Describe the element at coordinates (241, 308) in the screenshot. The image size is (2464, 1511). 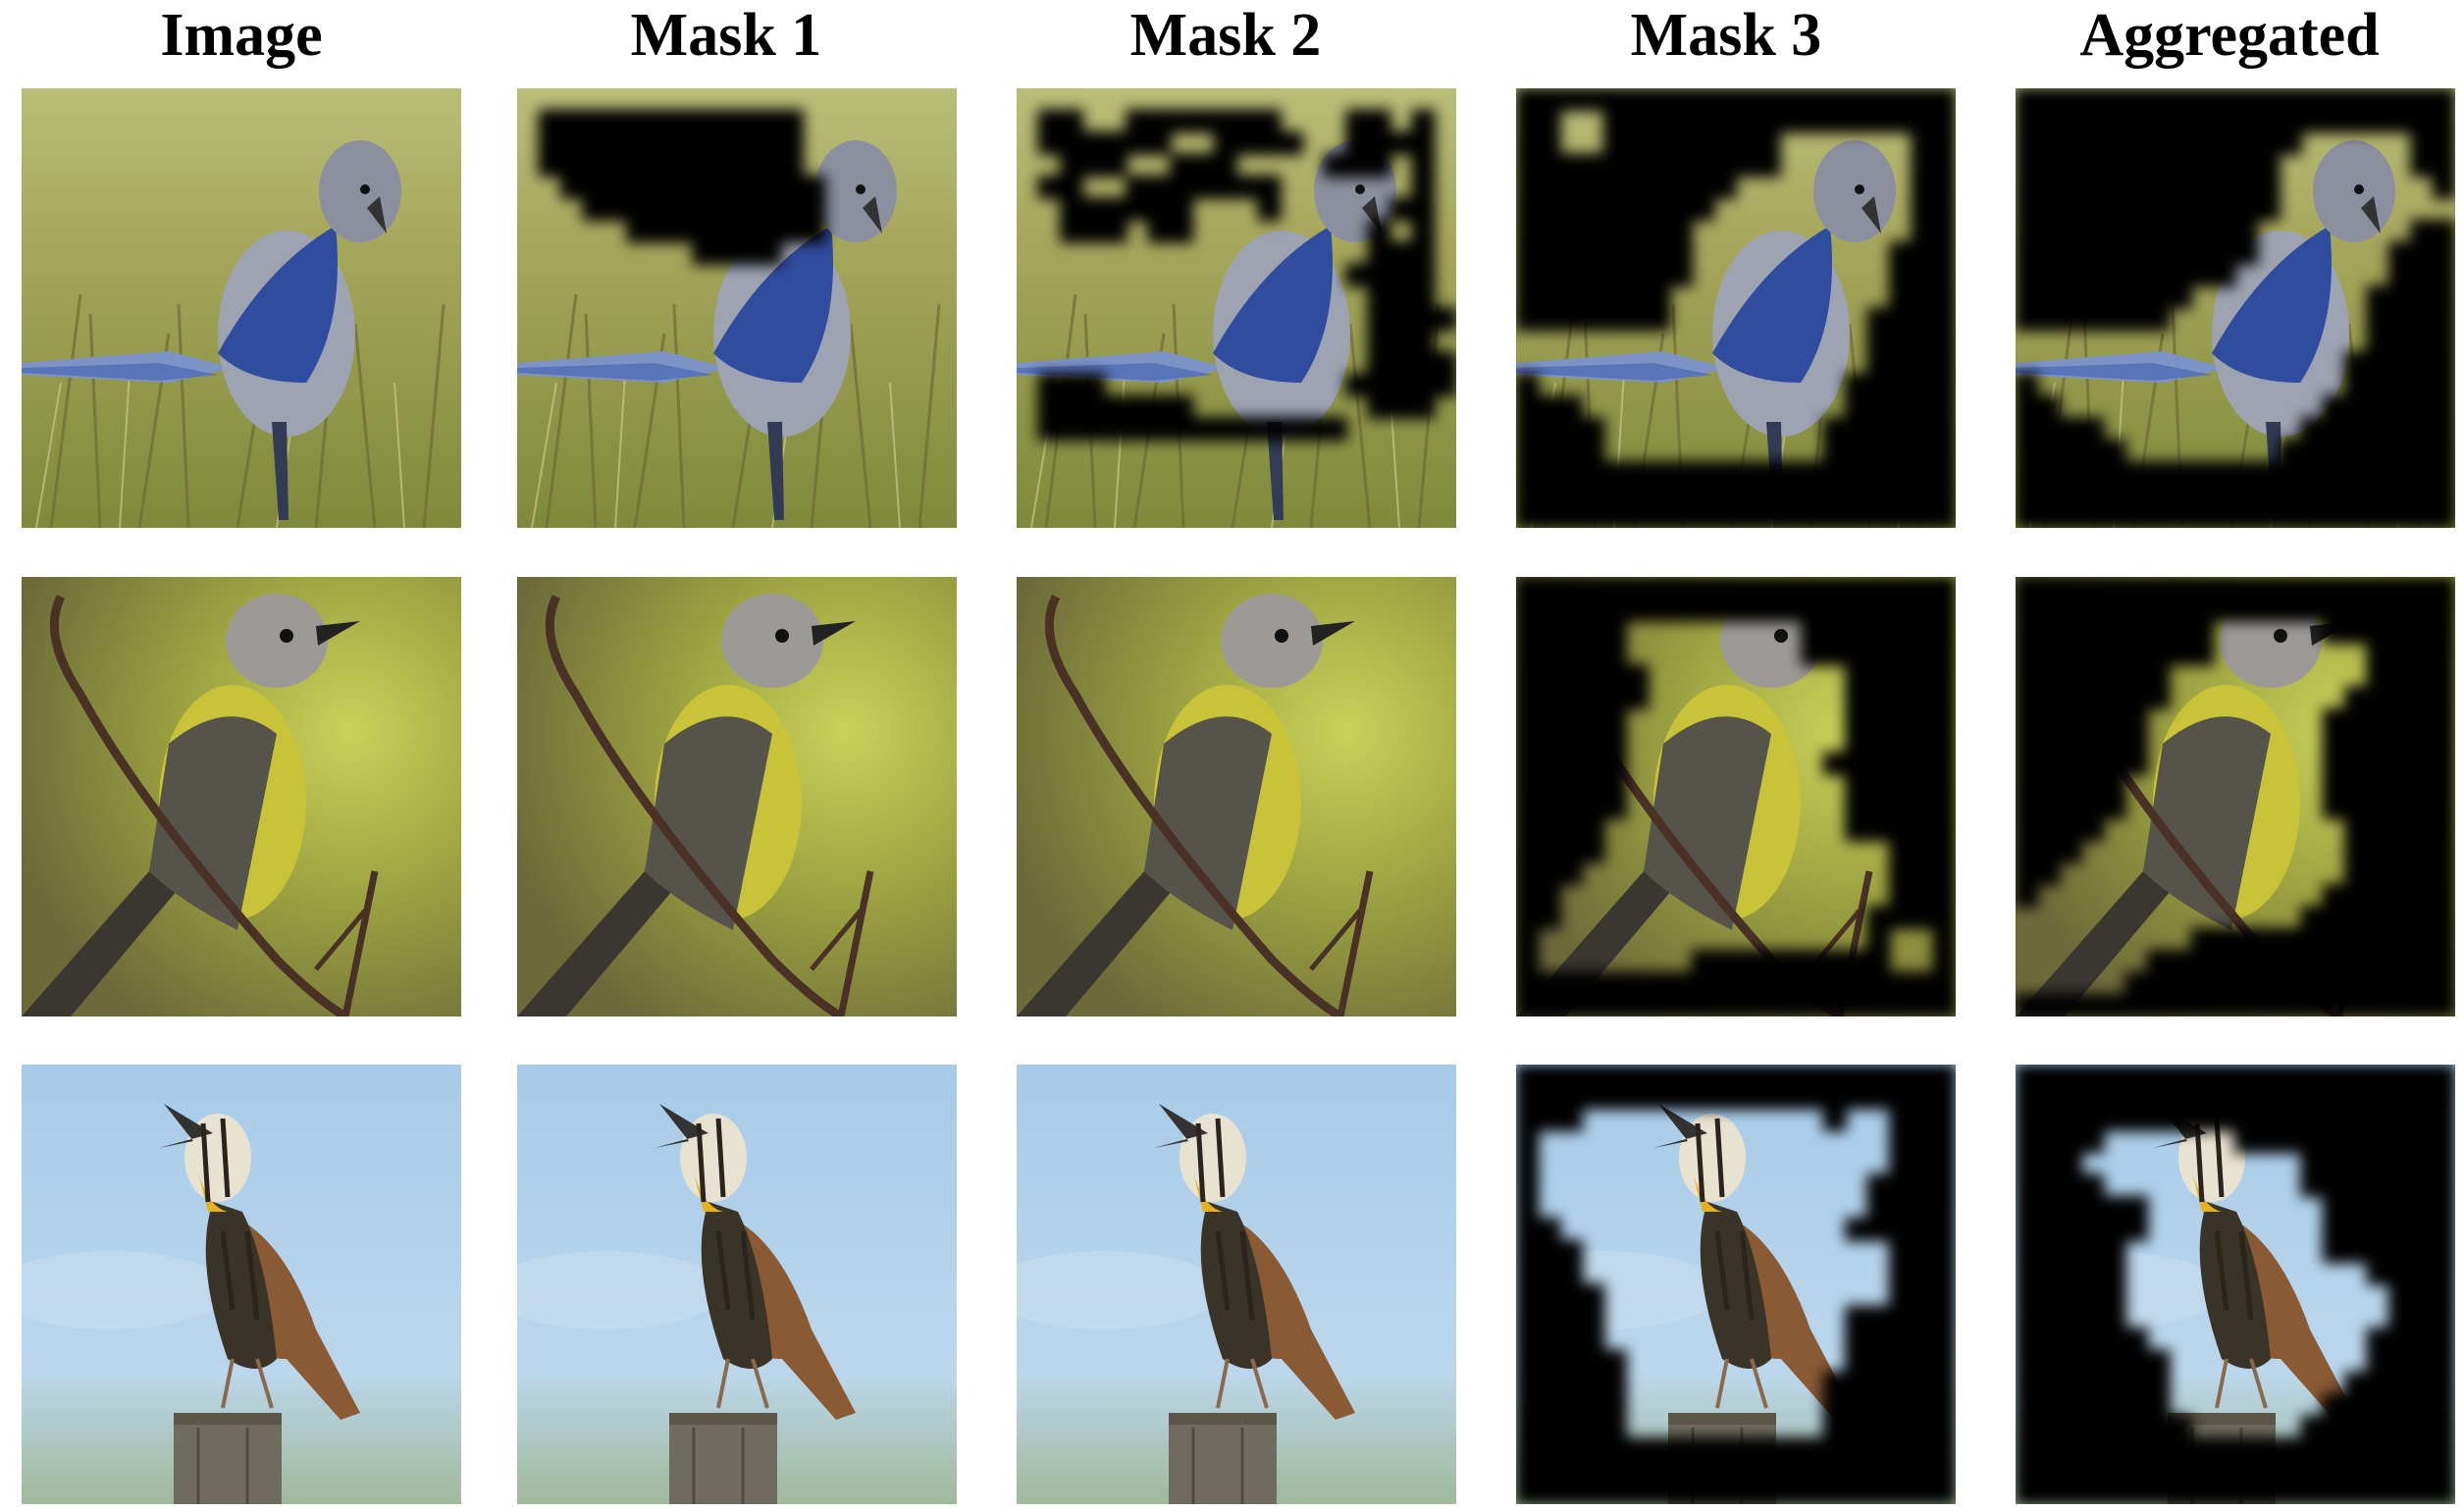
I see `bird-image` at that location.